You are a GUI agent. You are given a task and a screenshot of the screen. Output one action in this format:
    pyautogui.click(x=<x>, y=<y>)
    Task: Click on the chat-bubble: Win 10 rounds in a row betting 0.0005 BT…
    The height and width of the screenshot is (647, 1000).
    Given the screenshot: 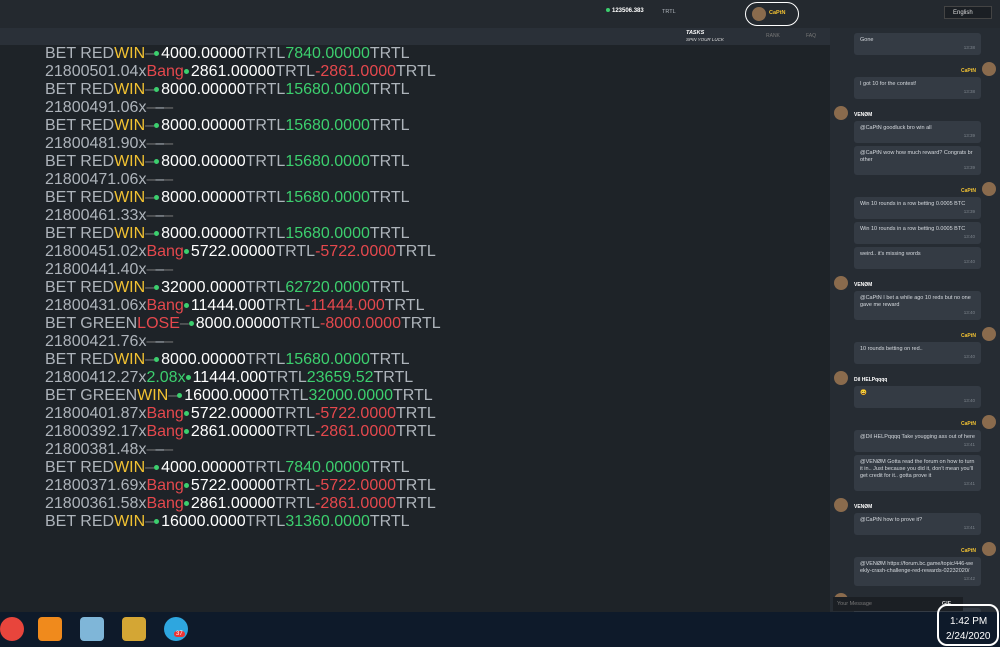 What is the action you would take?
    pyautogui.click(x=917, y=233)
    